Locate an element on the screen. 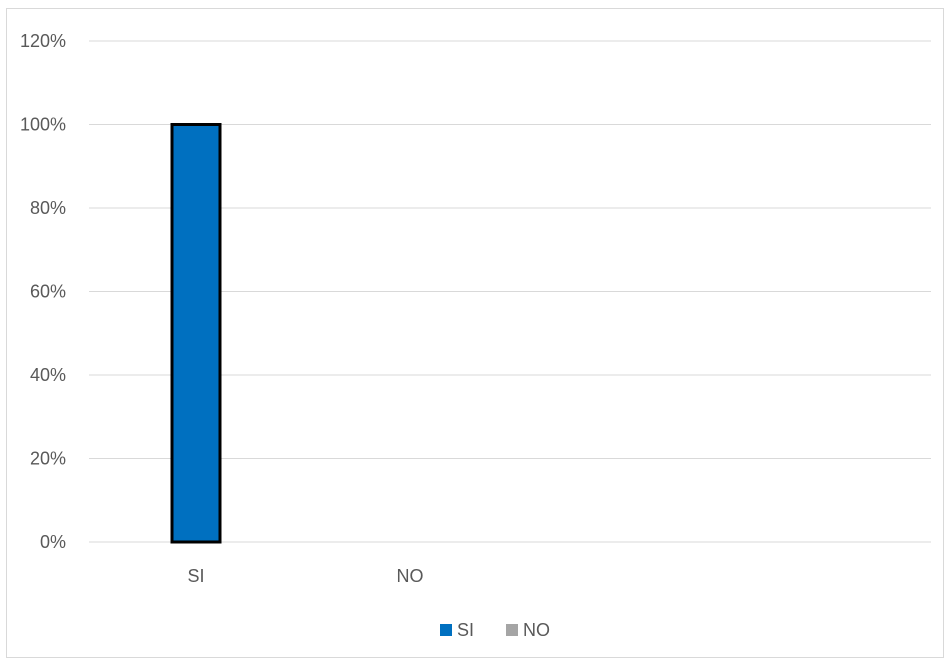  y-axis-tick-labels: 0% 20% 40% 60% 80% 100% 120% is located at coordinates (43, 291).